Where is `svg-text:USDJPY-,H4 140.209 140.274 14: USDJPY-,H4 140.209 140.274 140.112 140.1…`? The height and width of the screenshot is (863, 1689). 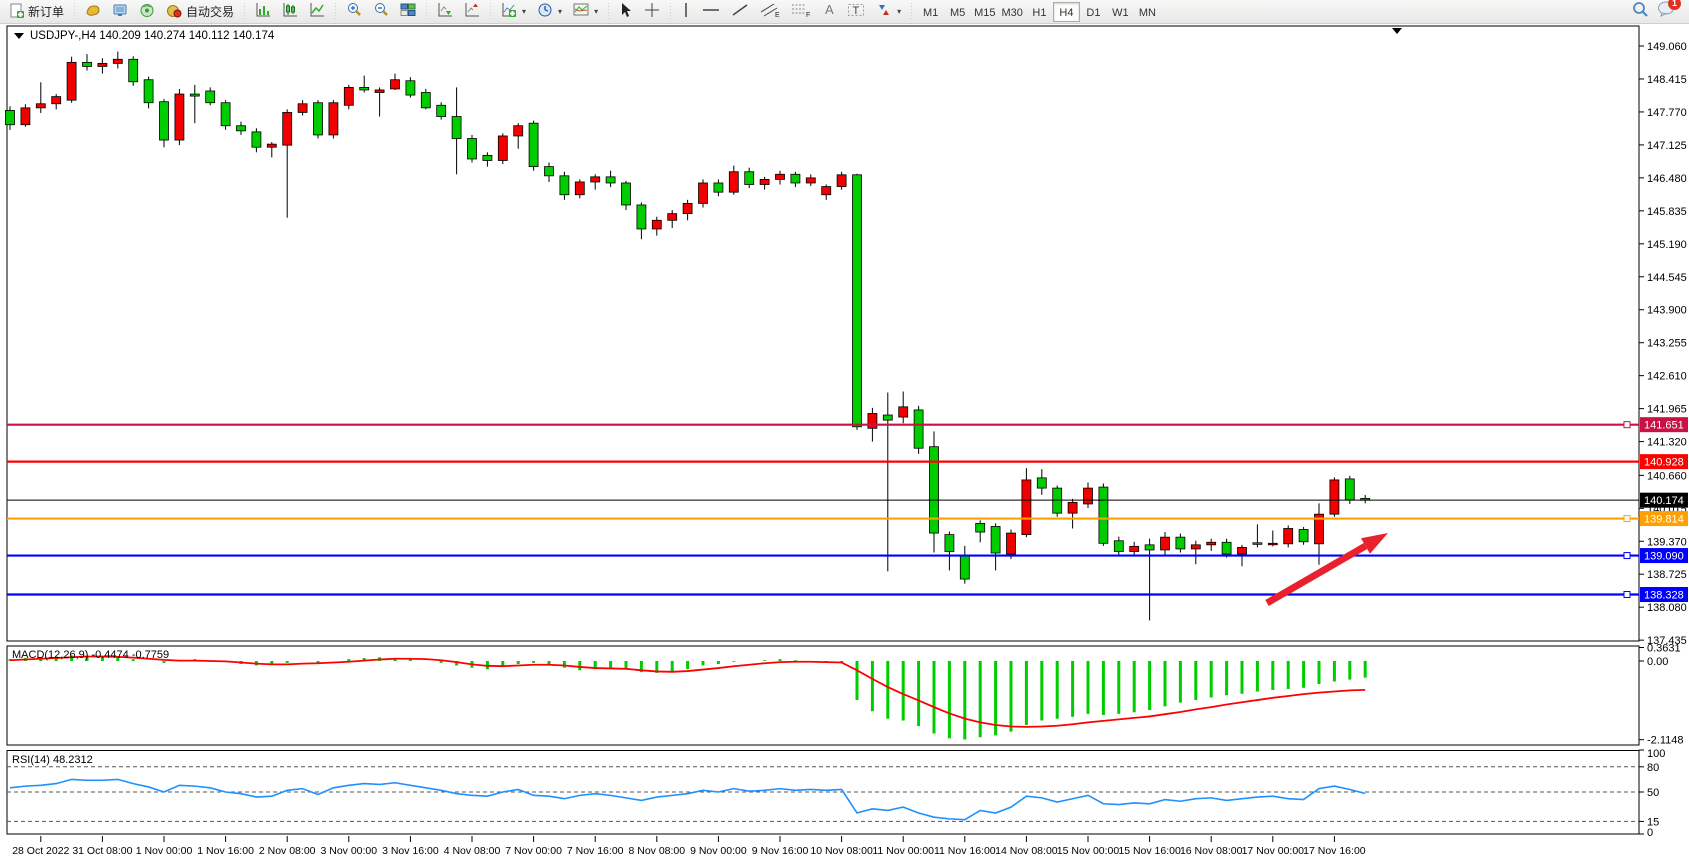
svg-text:USDJPY-,H4 140.209 140.274 14: USDJPY-,H4 140.209 140.274 140.112 140.1… is located at coordinates (152, 36).